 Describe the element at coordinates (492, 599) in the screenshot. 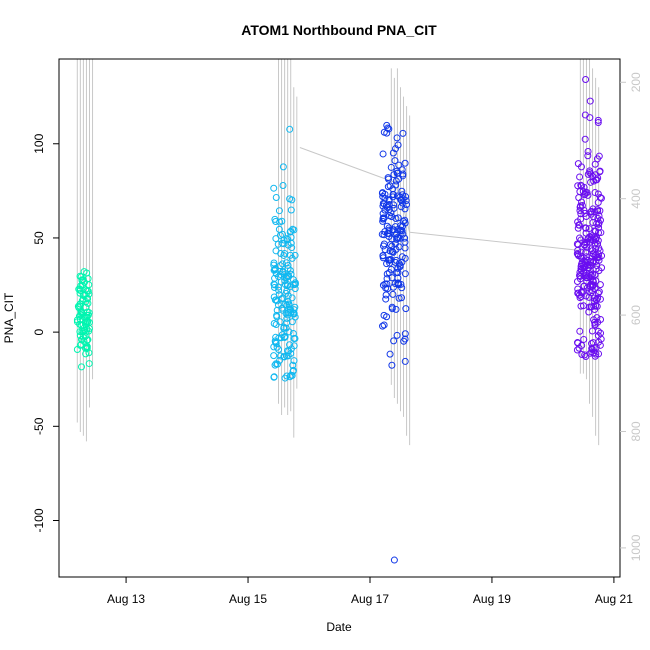

I see `x-tick-label: Aug 19` at that location.